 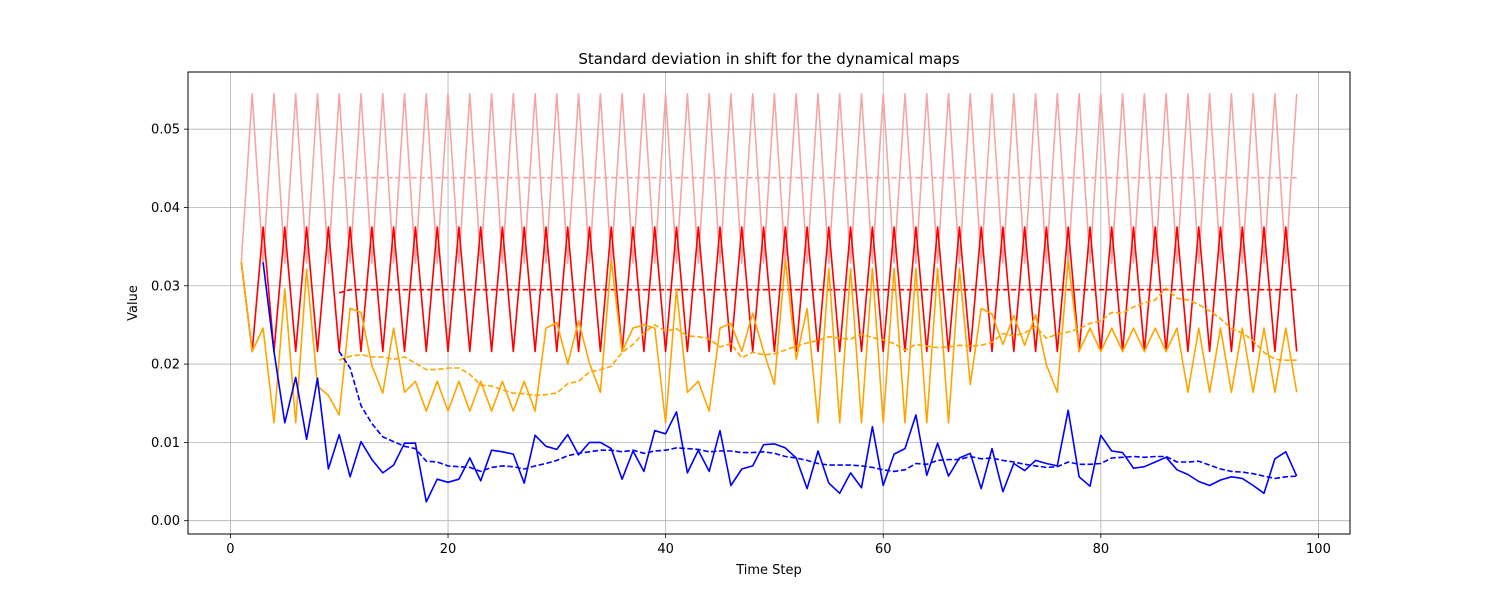 What do you see at coordinates (165, 521) in the screenshot?
I see `y-tick-label: 0.00` at bounding box center [165, 521].